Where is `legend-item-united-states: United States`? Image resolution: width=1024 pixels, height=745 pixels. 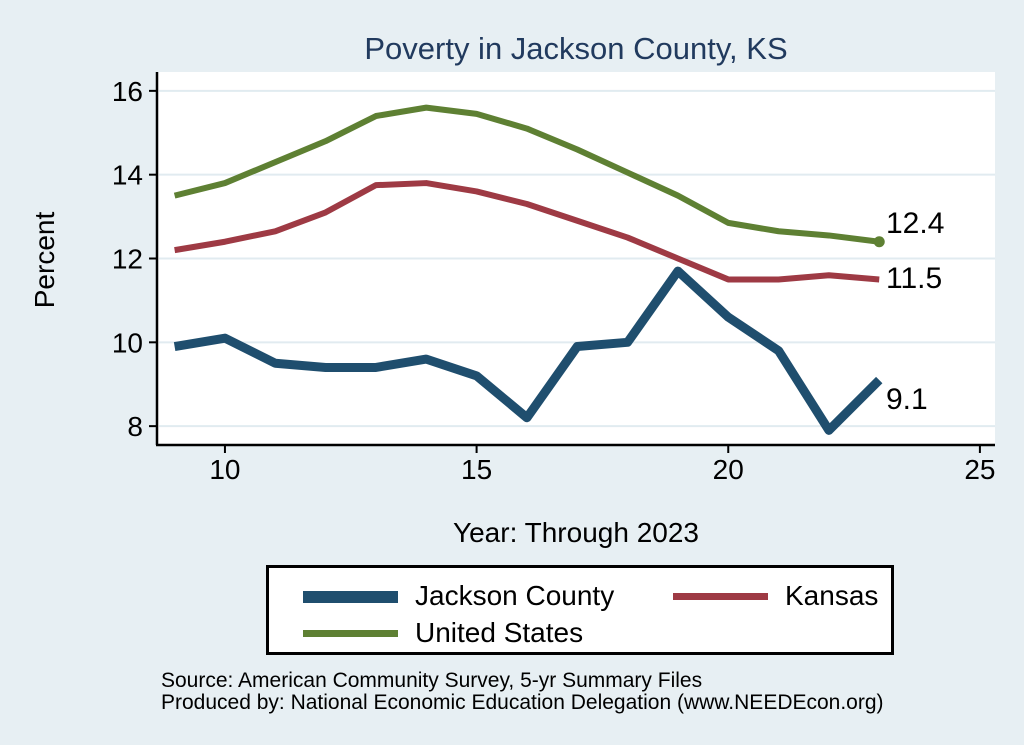
legend-item-united-states: United States is located at coordinates (469, 633).